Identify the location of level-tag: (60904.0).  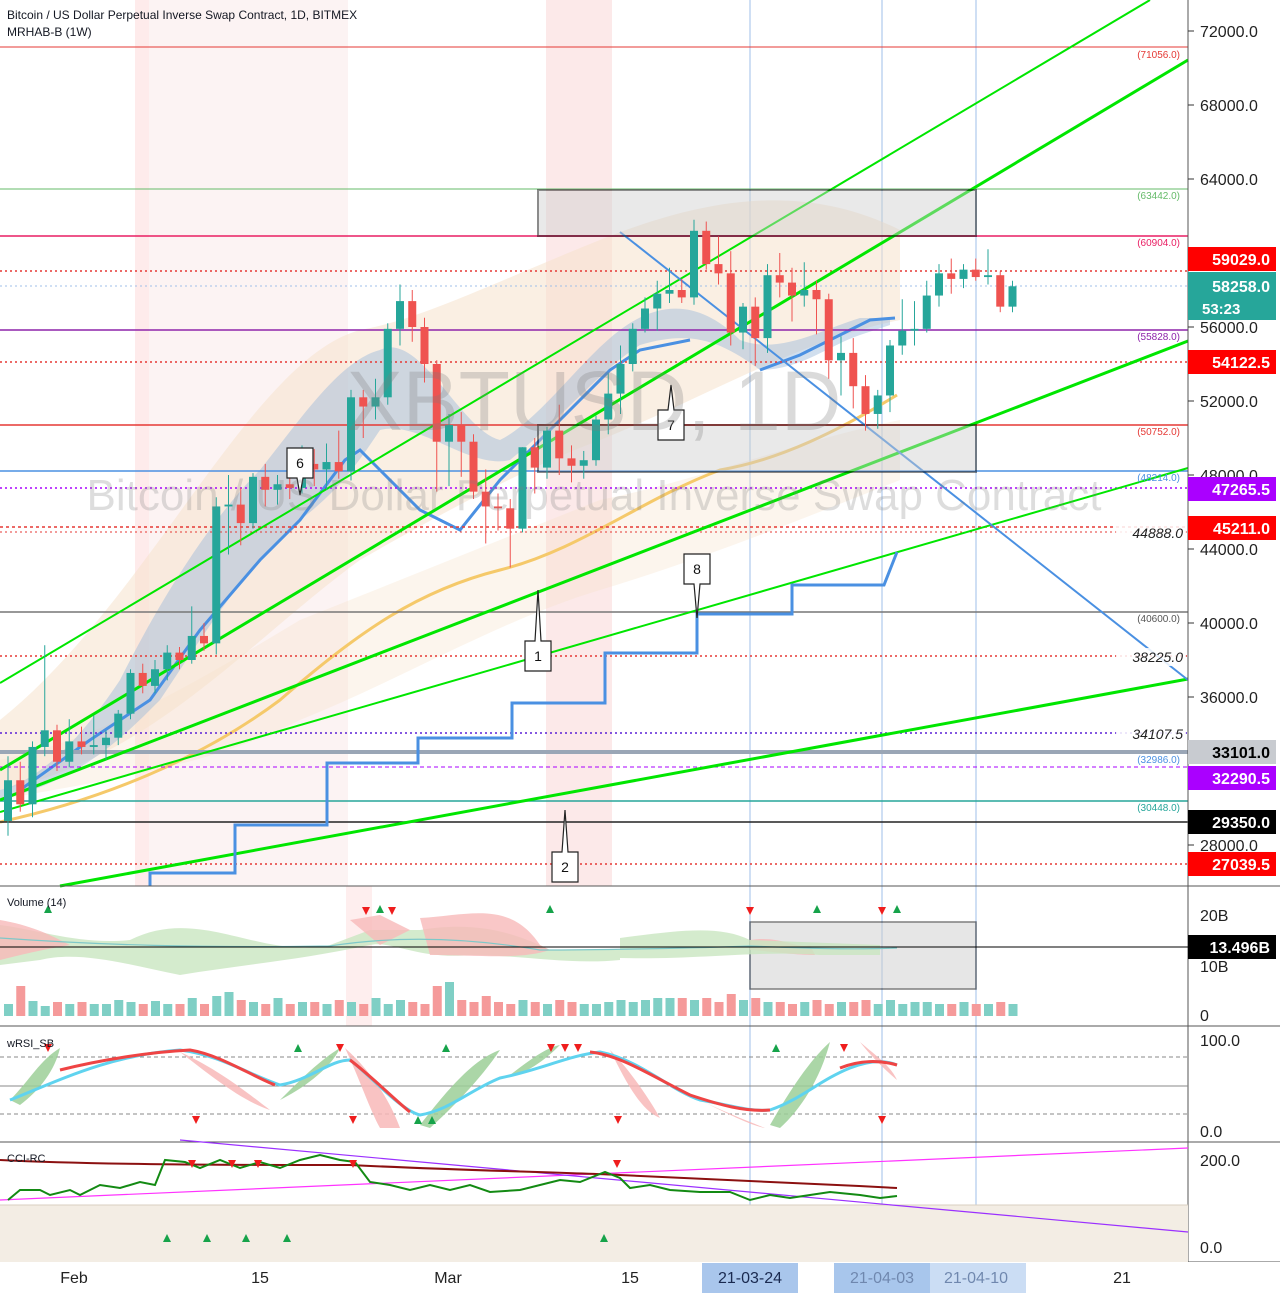
(1158, 243).